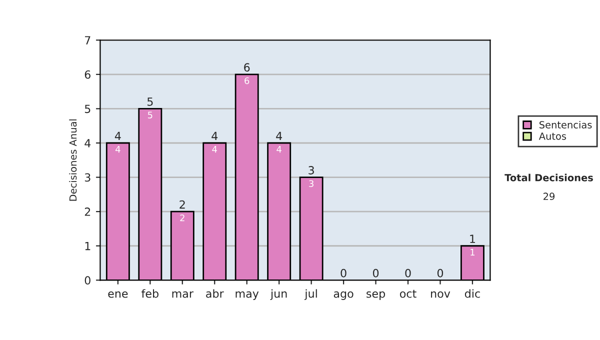  Describe the element at coordinates (87, 280) in the screenshot. I see `y-tick-label: 0` at that location.